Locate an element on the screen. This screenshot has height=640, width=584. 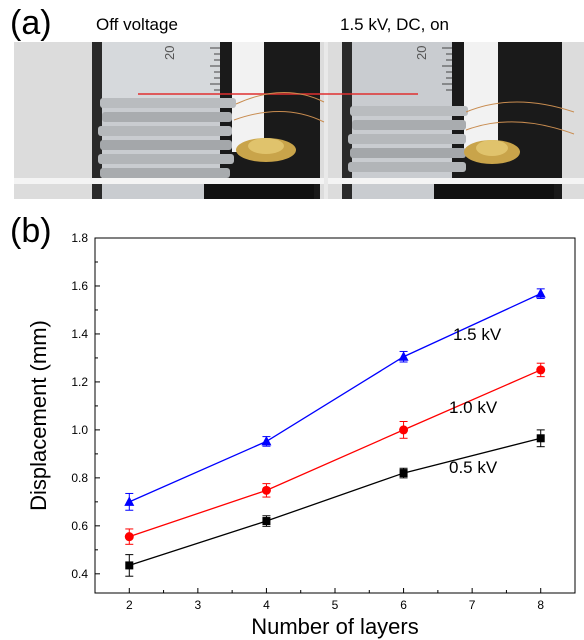
on-voltage-caption: 1.5 kV, DC, on is located at coordinates (394, 24).